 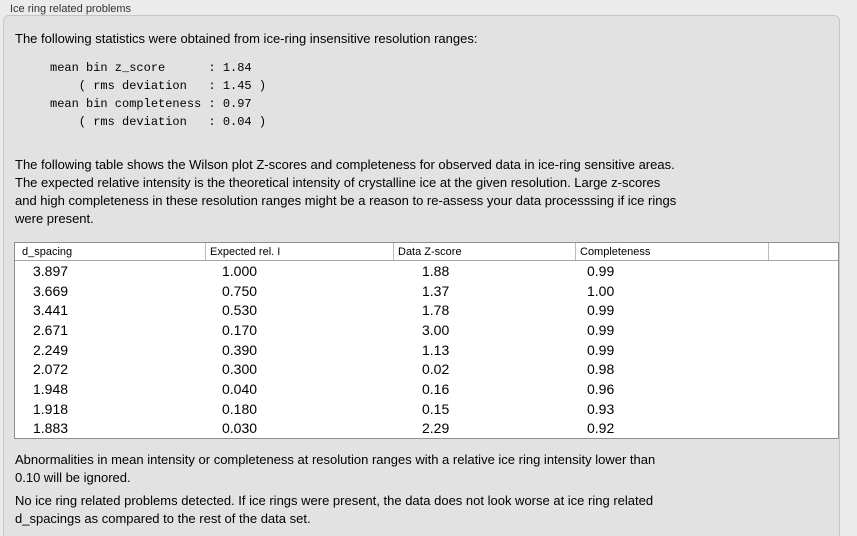 I want to click on table-cell: 0.02, so click(x=436, y=369).